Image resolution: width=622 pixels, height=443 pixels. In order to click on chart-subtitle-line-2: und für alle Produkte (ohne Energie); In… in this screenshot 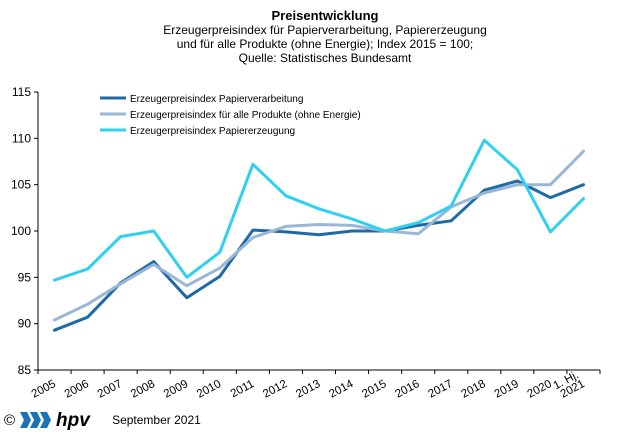, I will do `click(325, 44)`.